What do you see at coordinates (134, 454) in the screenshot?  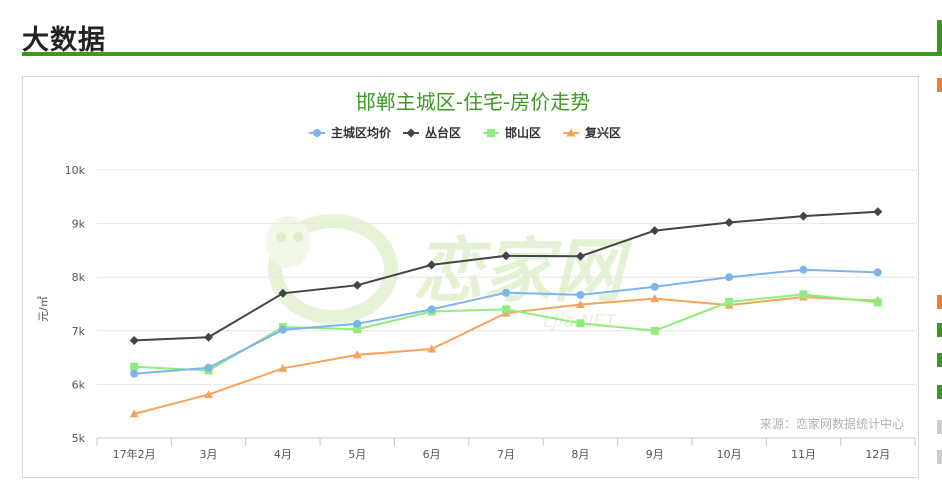 I see `x-tick-label: 17年2月` at bounding box center [134, 454].